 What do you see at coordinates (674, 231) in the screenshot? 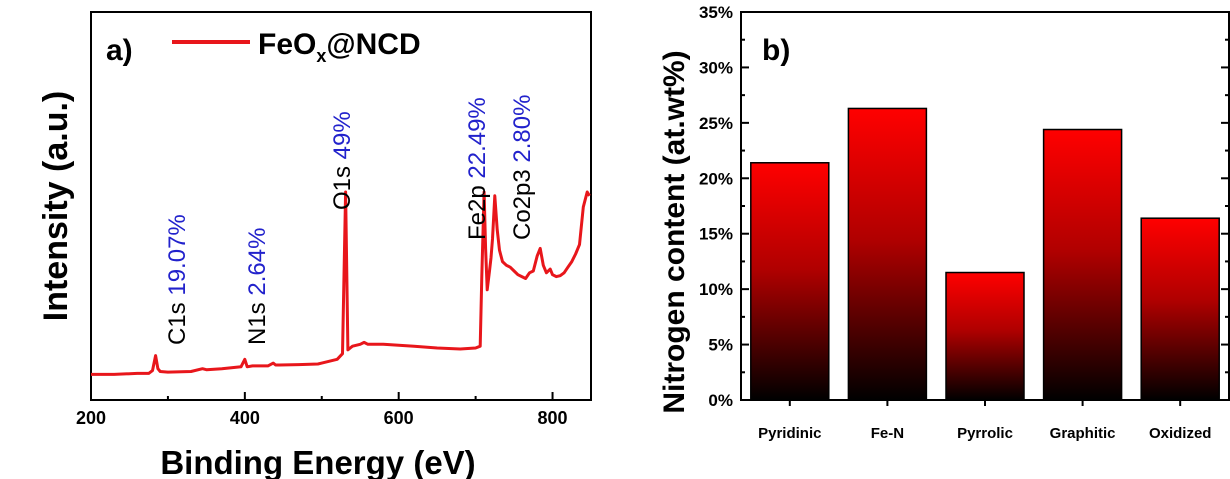
I see `panel-b-ylabel: Nitrogen content (at.wt%)` at bounding box center [674, 231].